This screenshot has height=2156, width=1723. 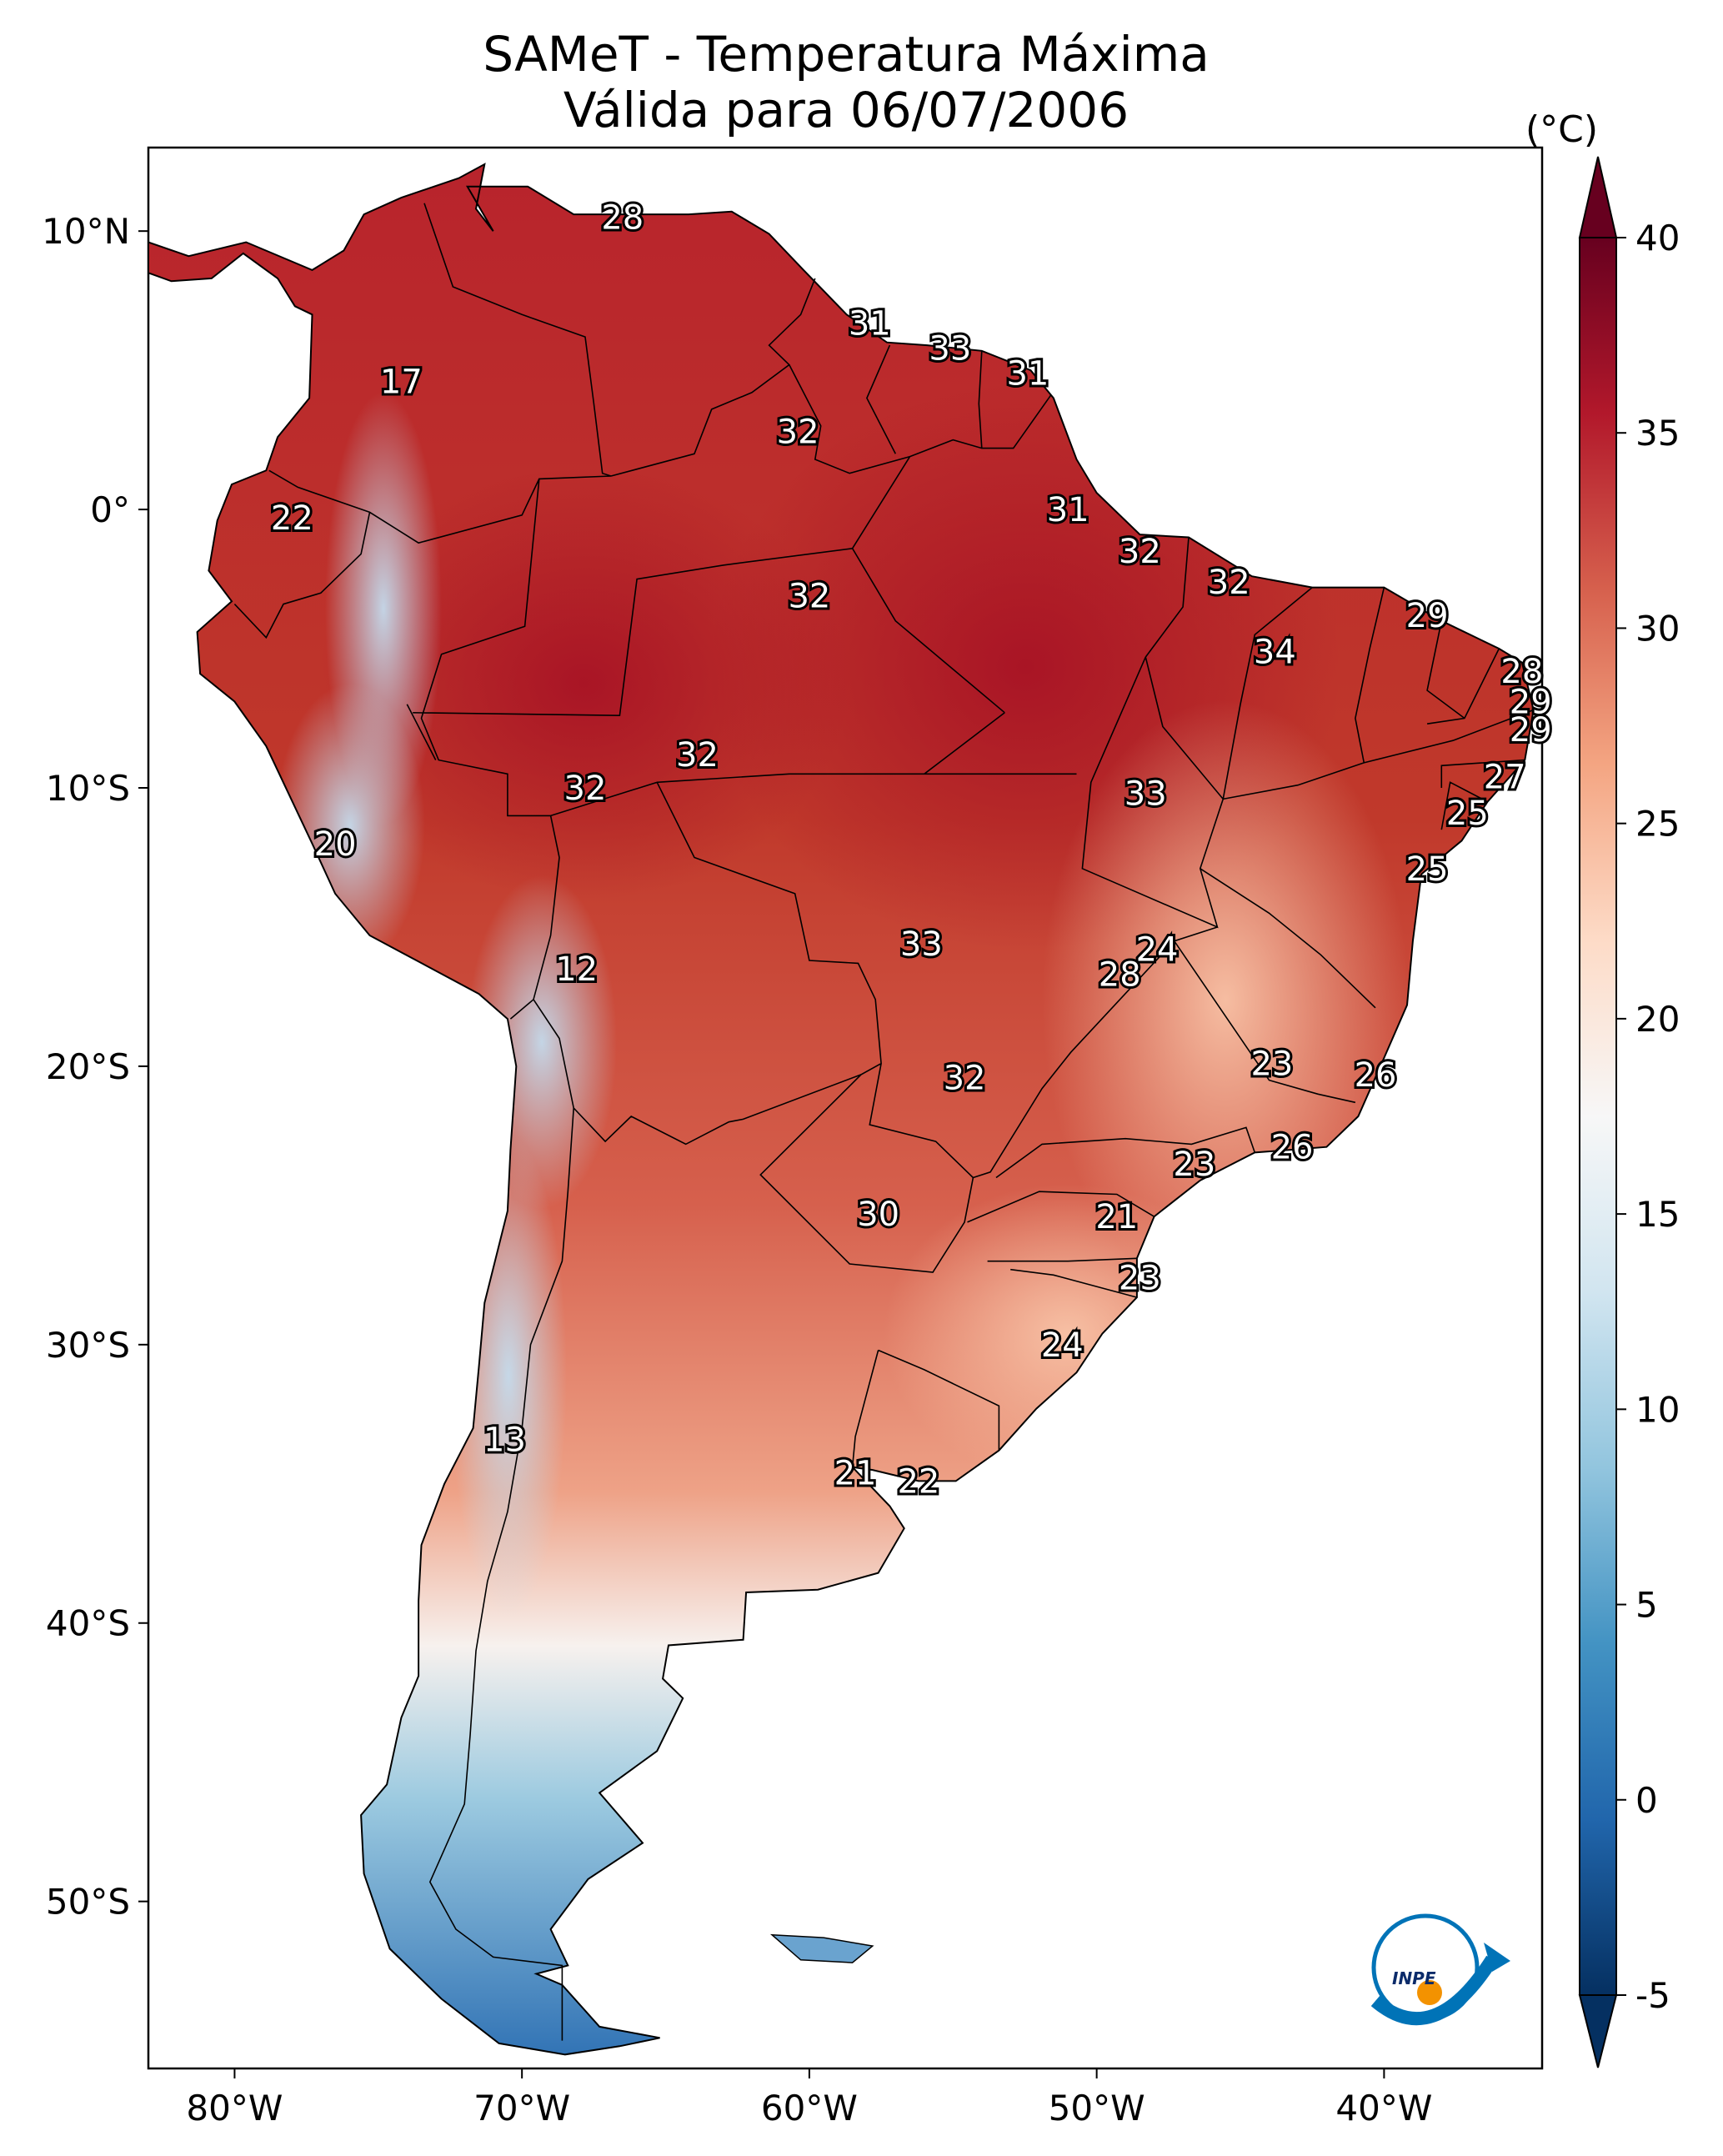 I want to click on colorbar-tick-label: 35, so click(x=1657, y=433).